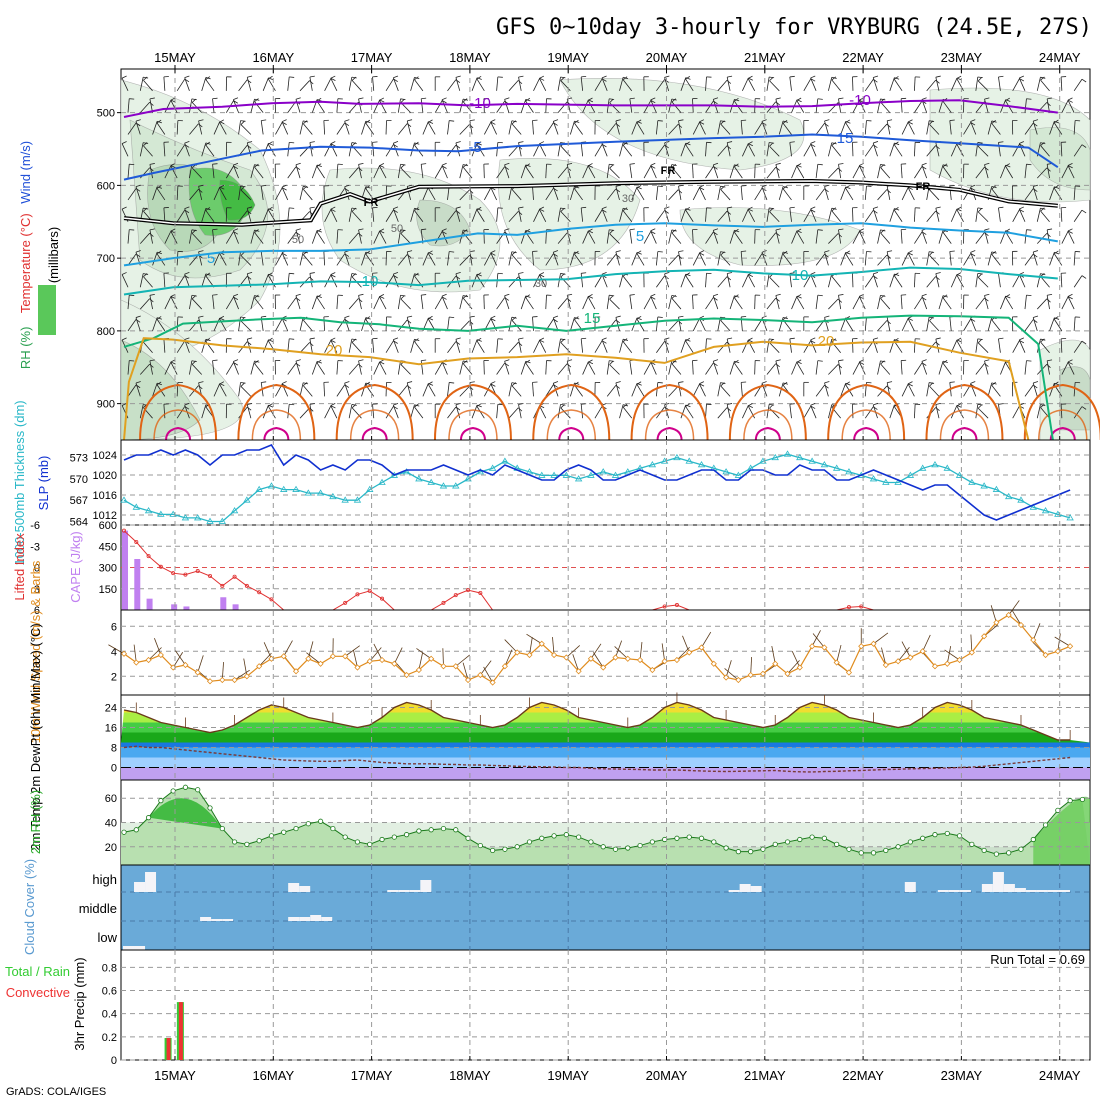 This screenshot has height=1100, width=1100. Describe the element at coordinates (641, 651) in the screenshot. I see `wind-barb-10m` at that location.